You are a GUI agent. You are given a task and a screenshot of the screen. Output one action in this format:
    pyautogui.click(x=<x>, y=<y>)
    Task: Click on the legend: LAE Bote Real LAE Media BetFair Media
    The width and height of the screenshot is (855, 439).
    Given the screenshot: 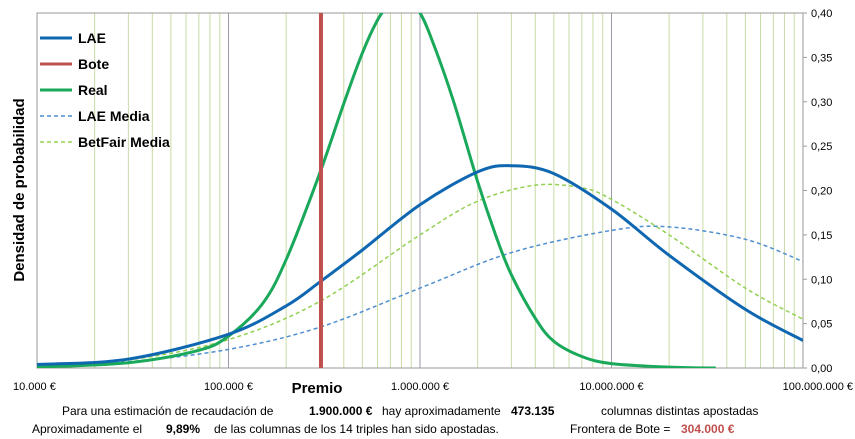 What is the action you would take?
    pyautogui.click(x=105, y=90)
    